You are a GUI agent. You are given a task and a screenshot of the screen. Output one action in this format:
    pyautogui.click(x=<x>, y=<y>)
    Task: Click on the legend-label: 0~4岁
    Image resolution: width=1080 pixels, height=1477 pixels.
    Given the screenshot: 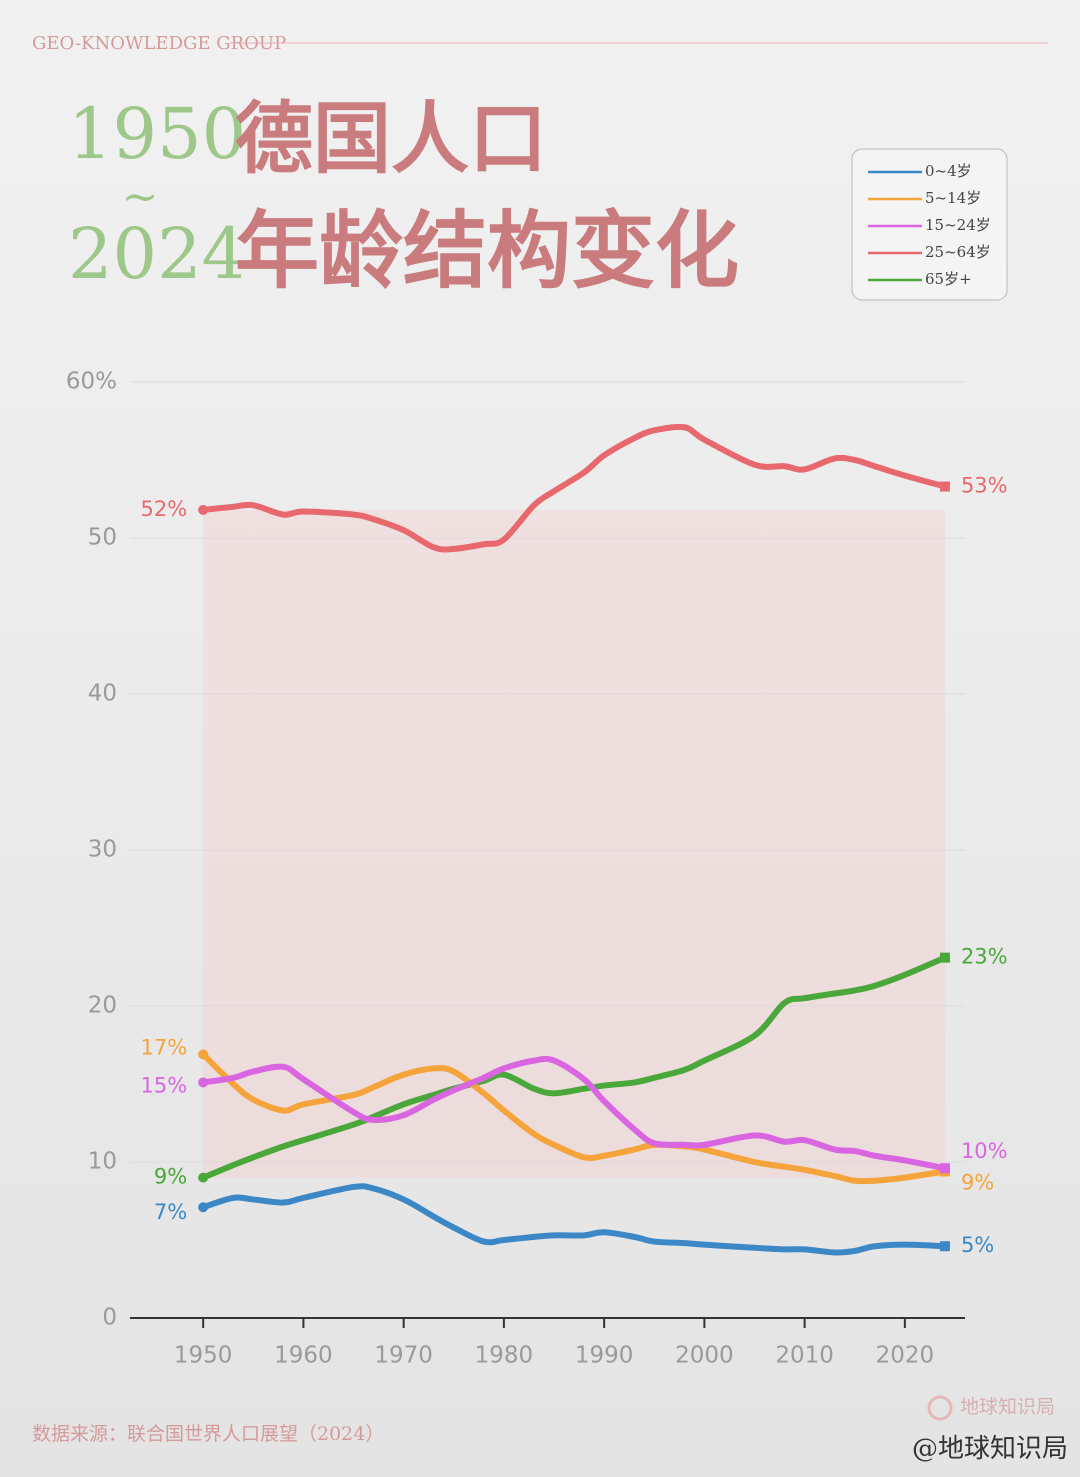 What is the action you would take?
    pyautogui.click(x=948, y=171)
    